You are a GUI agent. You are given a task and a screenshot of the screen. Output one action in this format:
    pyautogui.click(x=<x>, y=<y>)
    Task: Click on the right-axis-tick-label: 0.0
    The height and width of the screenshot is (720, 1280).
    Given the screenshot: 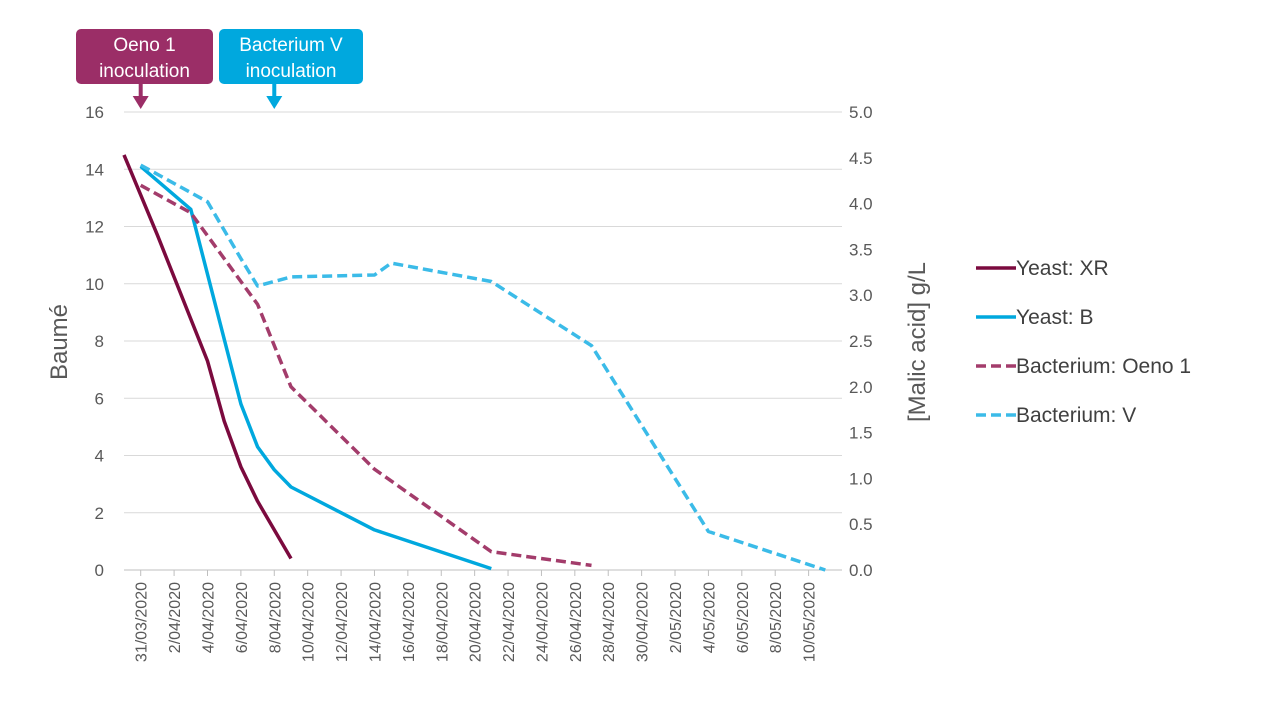 What is the action you would take?
    pyautogui.click(x=861, y=570)
    